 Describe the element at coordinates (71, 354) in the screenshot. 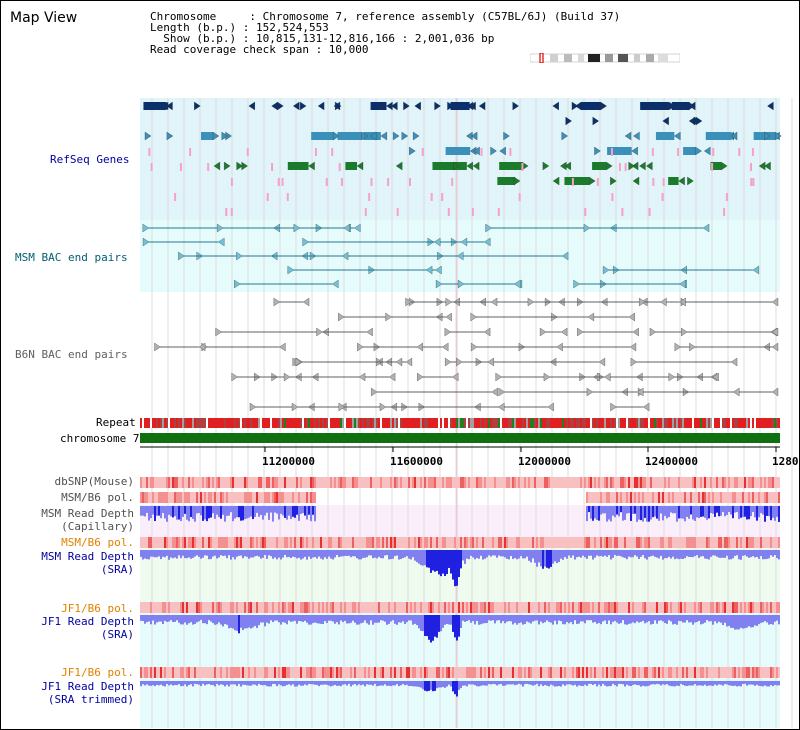

I see `track-label-b6n-bac: B6N BAC end pairs` at that location.